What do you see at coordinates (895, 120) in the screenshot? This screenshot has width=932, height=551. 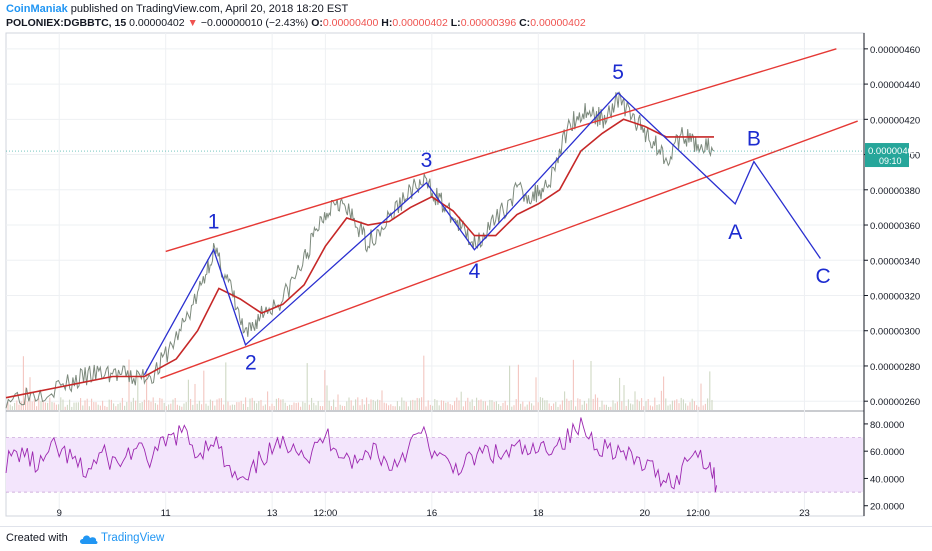 I see `price-tick-label: 0.00000420` at bounding box center [895, 120].